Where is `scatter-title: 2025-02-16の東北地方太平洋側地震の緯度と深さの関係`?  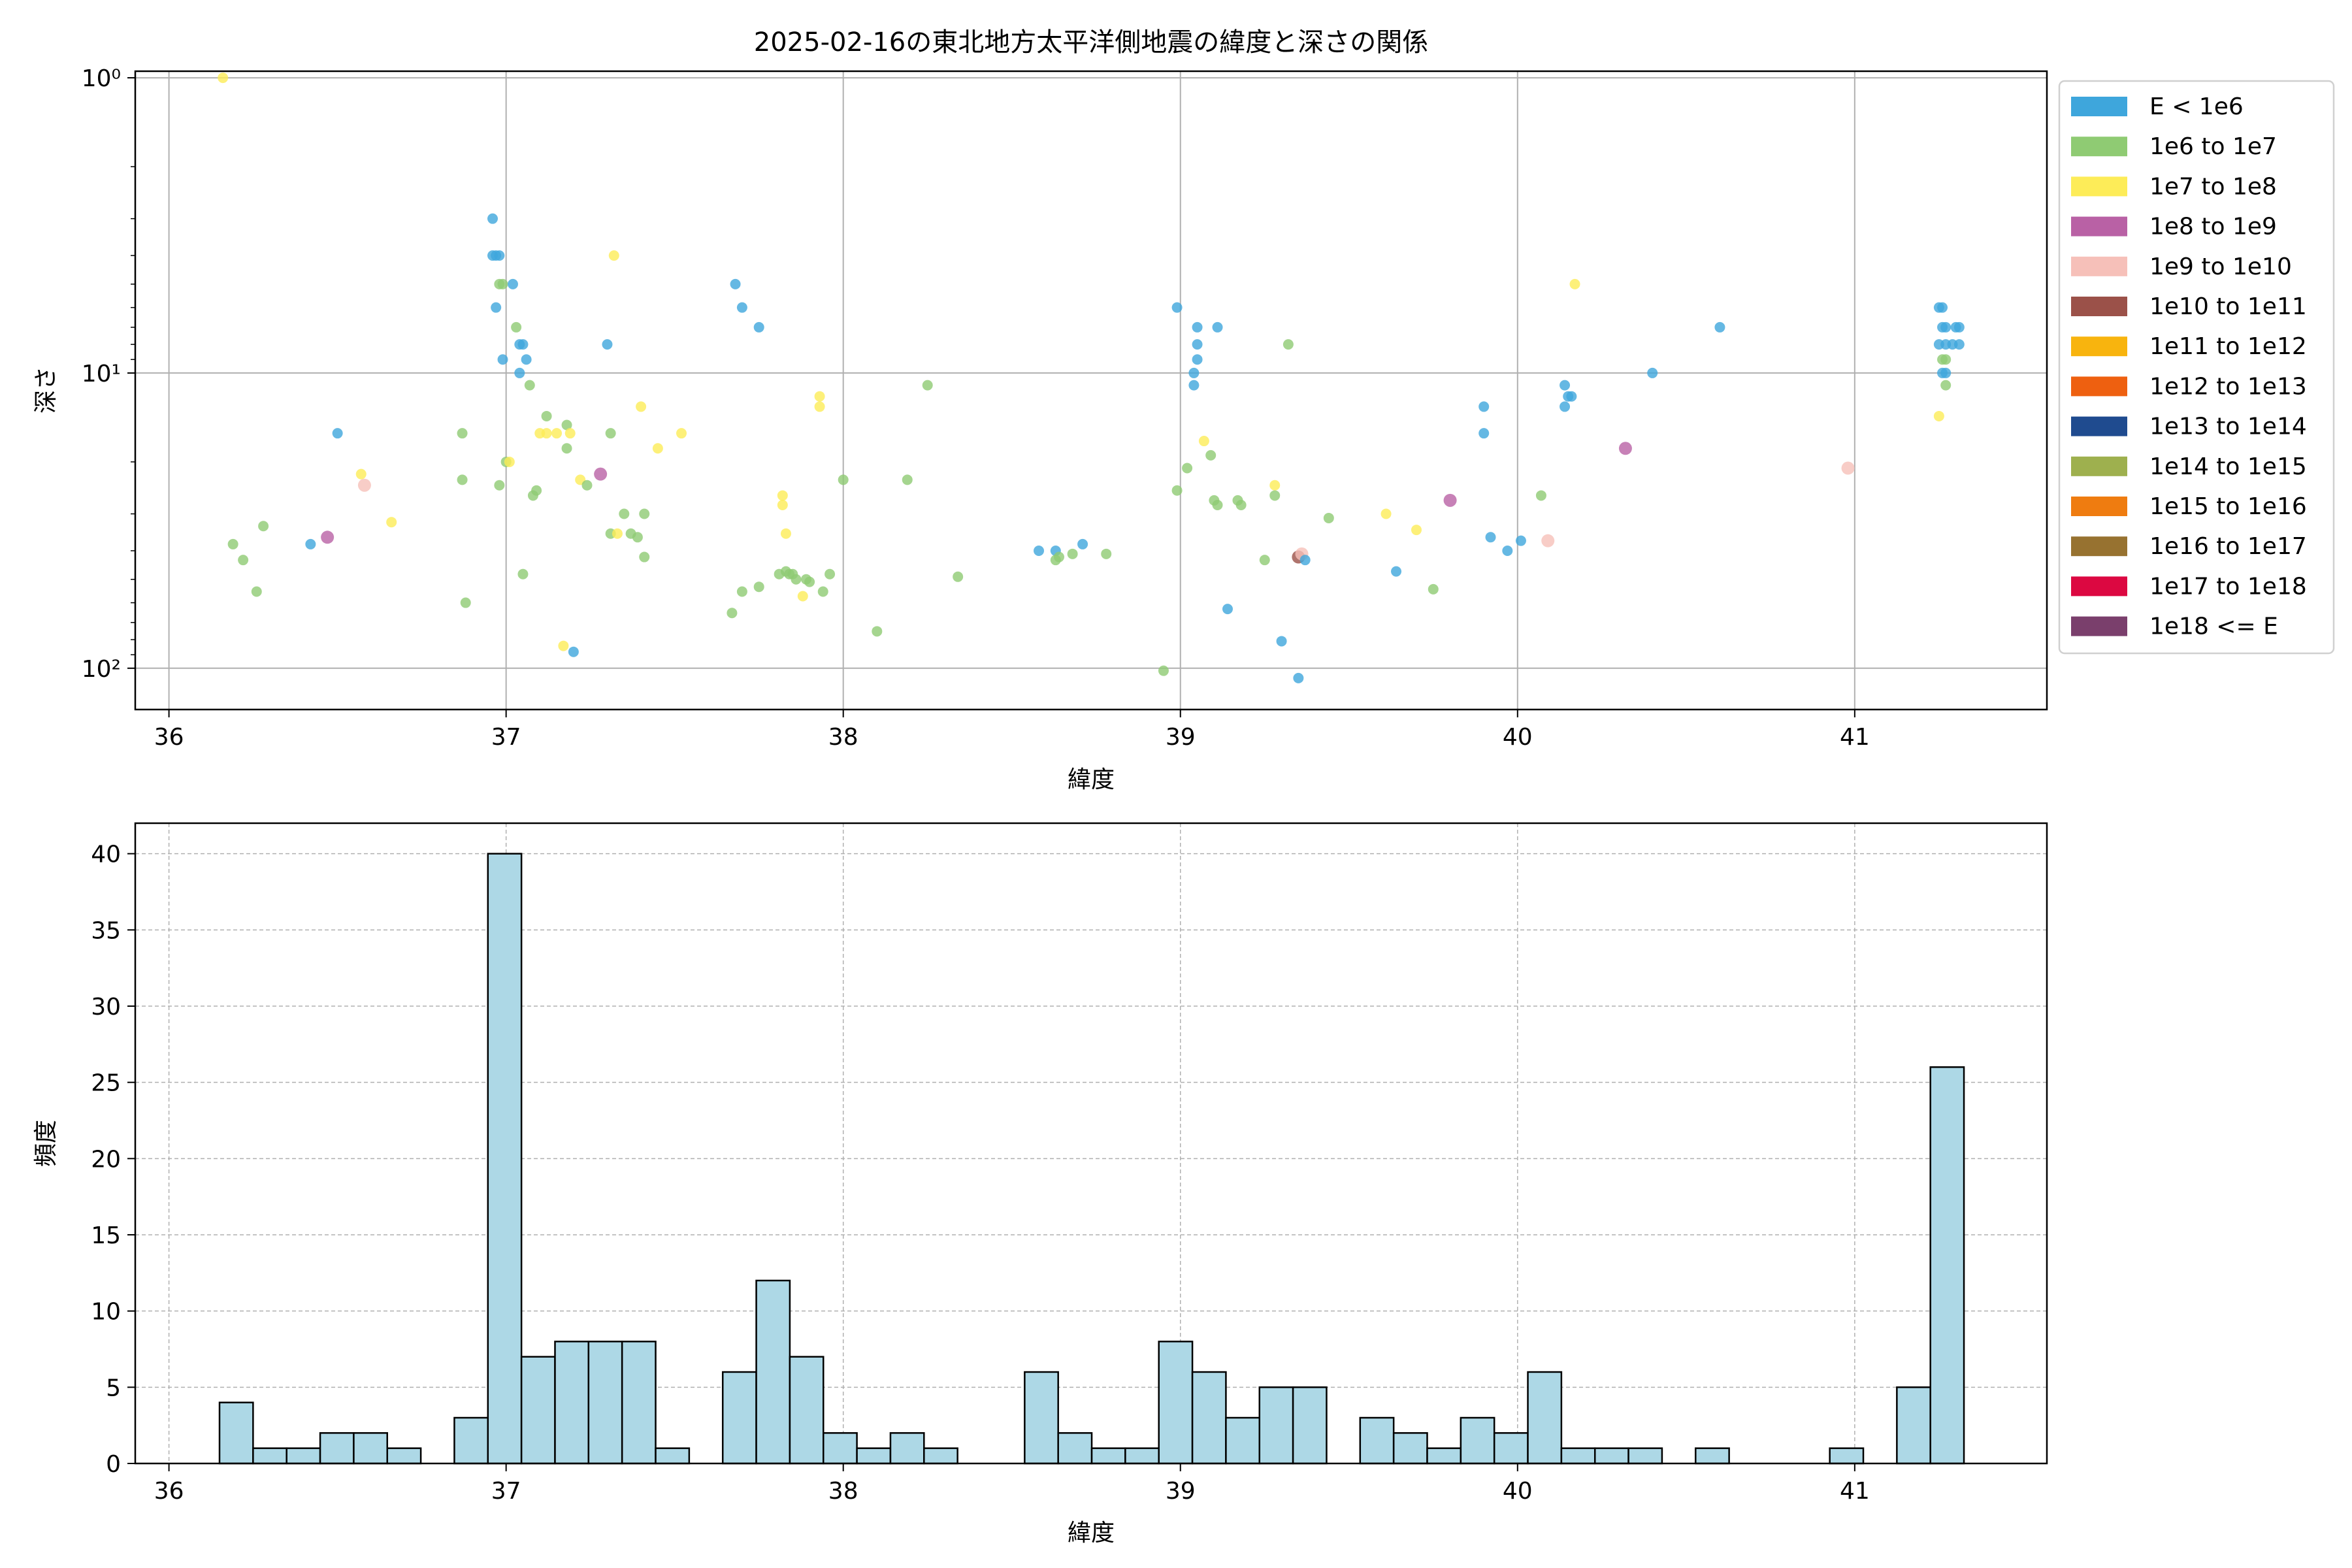
scatter-title: 2025-02-16の東北地方太平洋側地震の緯度と深さの関係 is located at coordinates (1091, 42).